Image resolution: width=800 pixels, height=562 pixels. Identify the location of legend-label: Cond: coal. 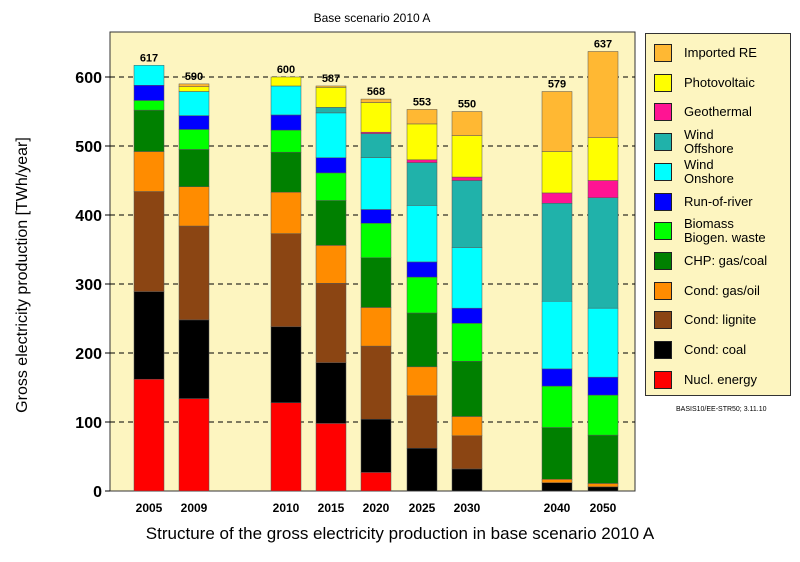
(715, 349).